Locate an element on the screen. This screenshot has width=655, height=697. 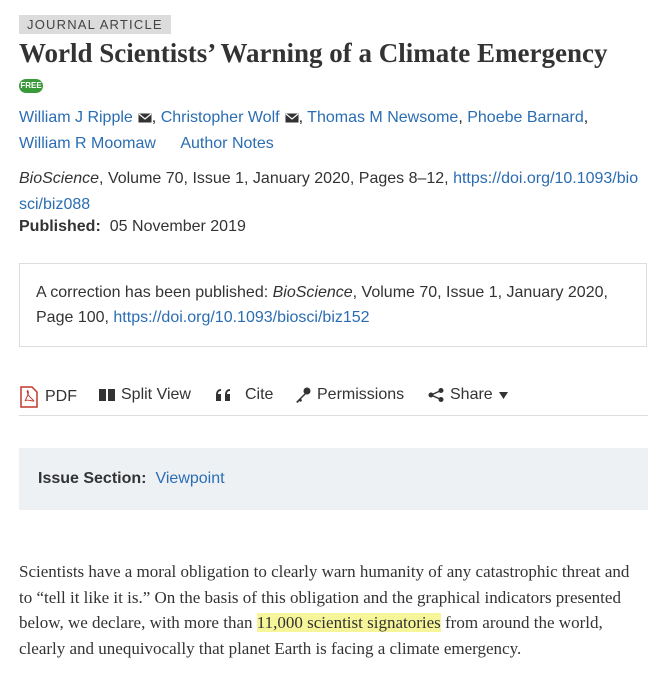
free-badge: FREE is located at coordinates (31, 86).